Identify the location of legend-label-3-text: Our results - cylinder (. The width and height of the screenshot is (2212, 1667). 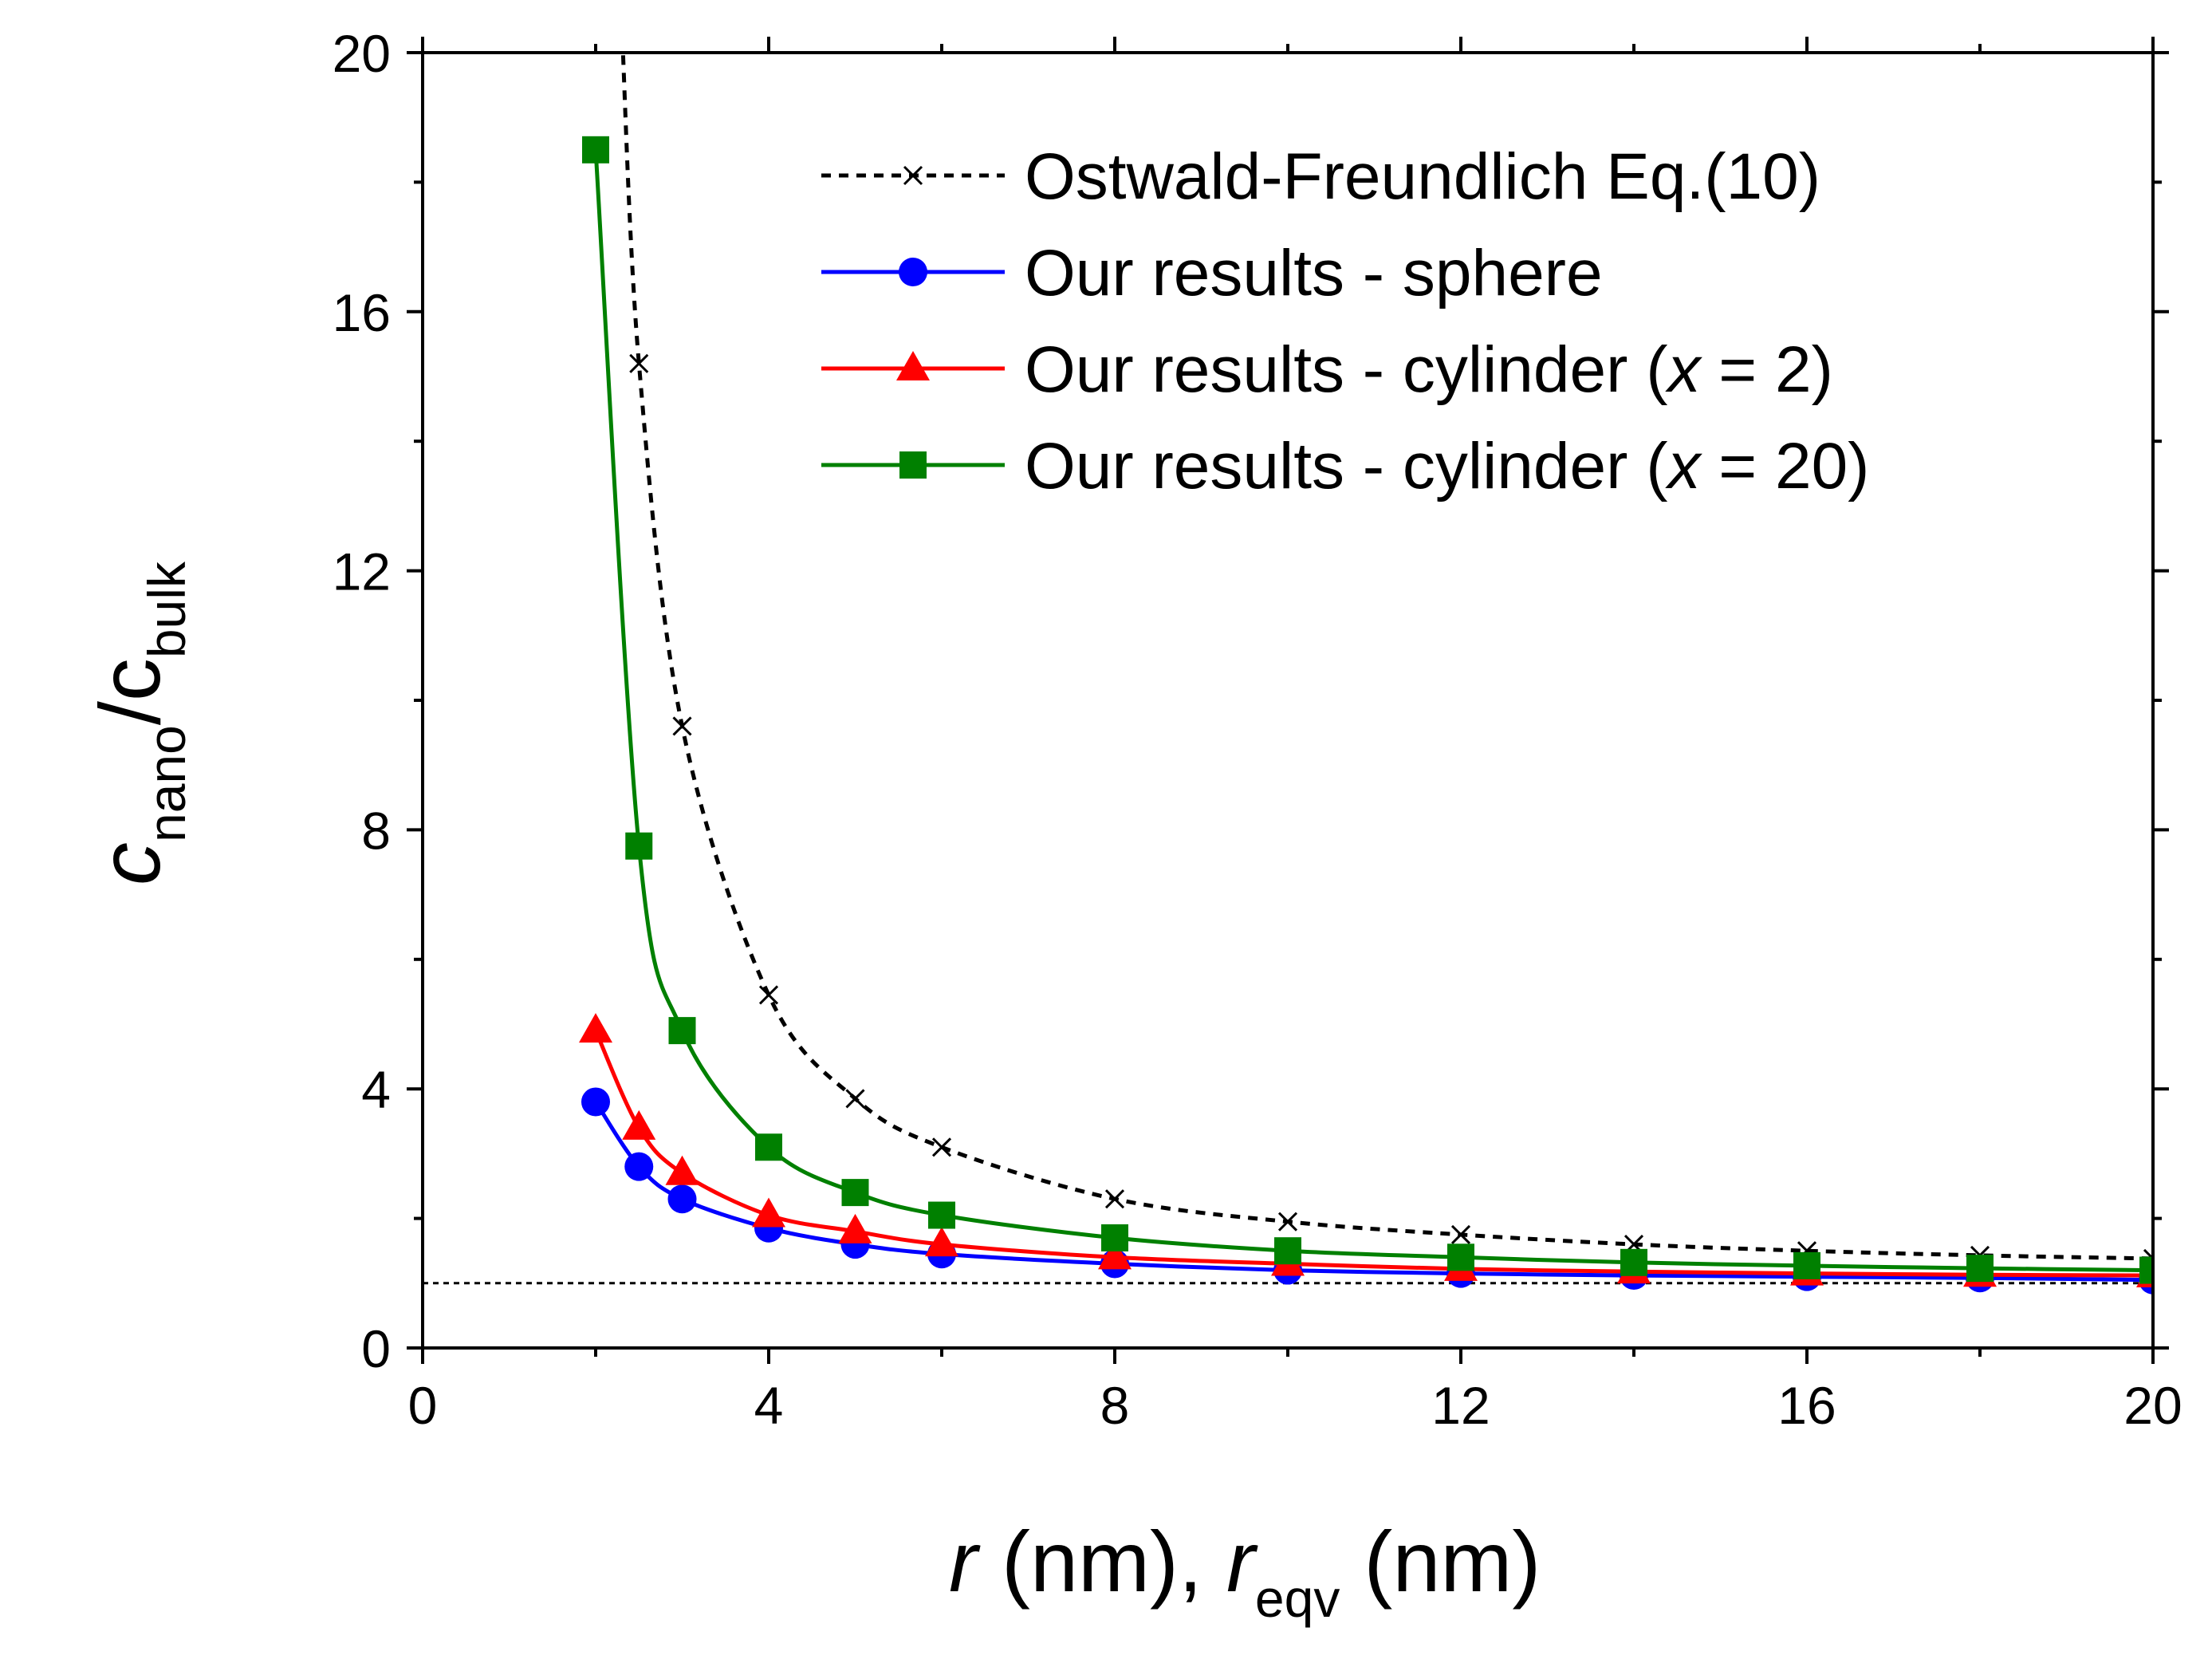
(1346, 466).